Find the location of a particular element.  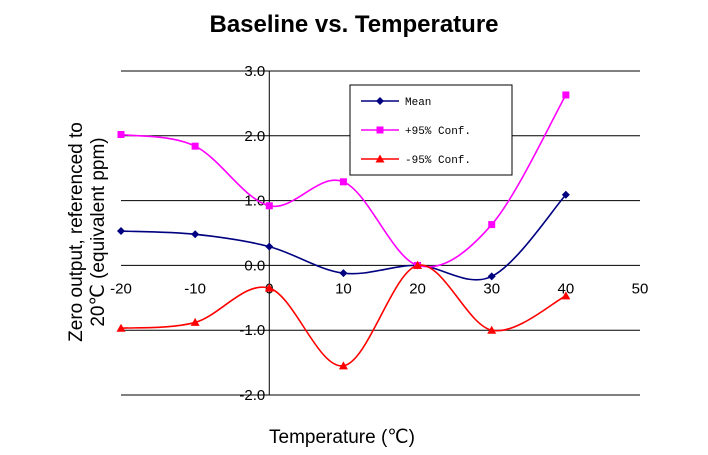

series-line is located at coordinates (343, 237).